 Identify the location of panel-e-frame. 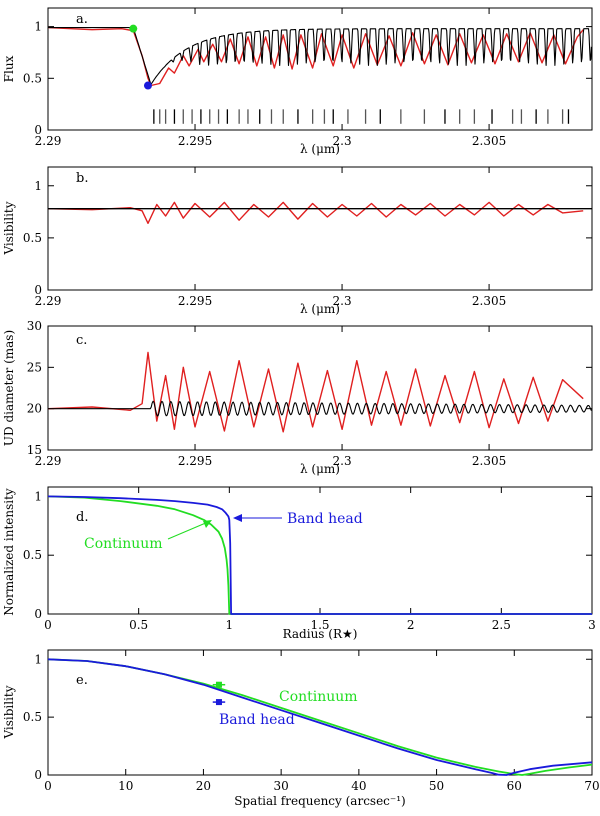
(320, 712).